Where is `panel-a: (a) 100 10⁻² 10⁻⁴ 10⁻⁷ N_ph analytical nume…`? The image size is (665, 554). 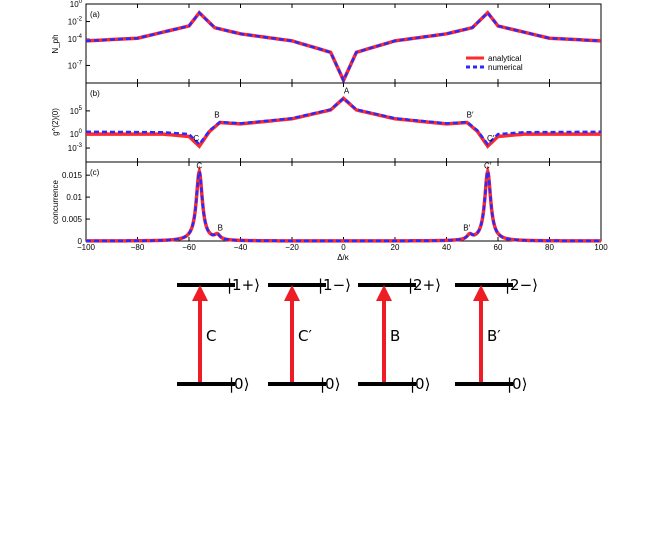 panel-a: (a) 100 10⁻² 10⁻⁴ 10⁻⁷ N_ph analytical nume… is located at coordinates (326, 42).